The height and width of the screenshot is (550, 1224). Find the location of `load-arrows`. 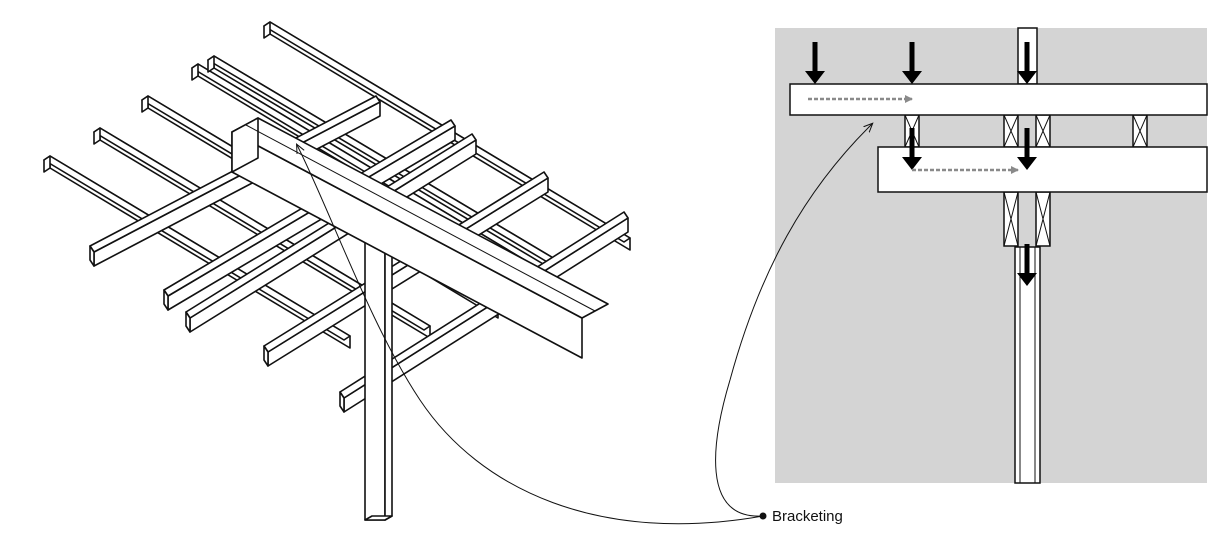

load-arrows is located at coordinates (921, 164).